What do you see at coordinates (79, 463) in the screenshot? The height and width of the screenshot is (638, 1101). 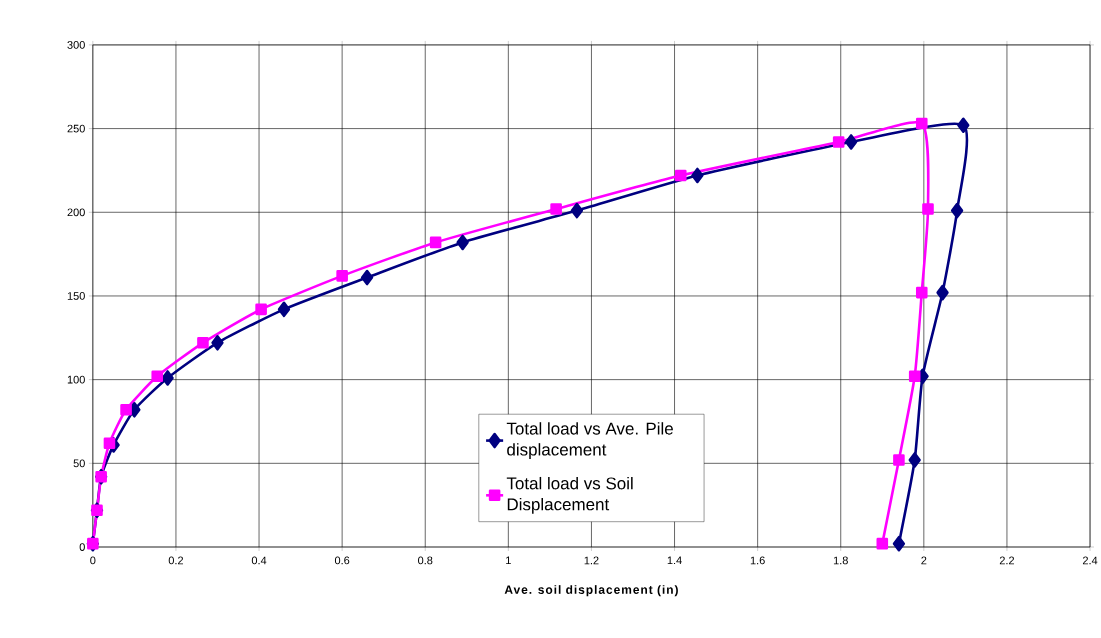 I see `y-tick-label: 50` at bounding box center [79, 463].